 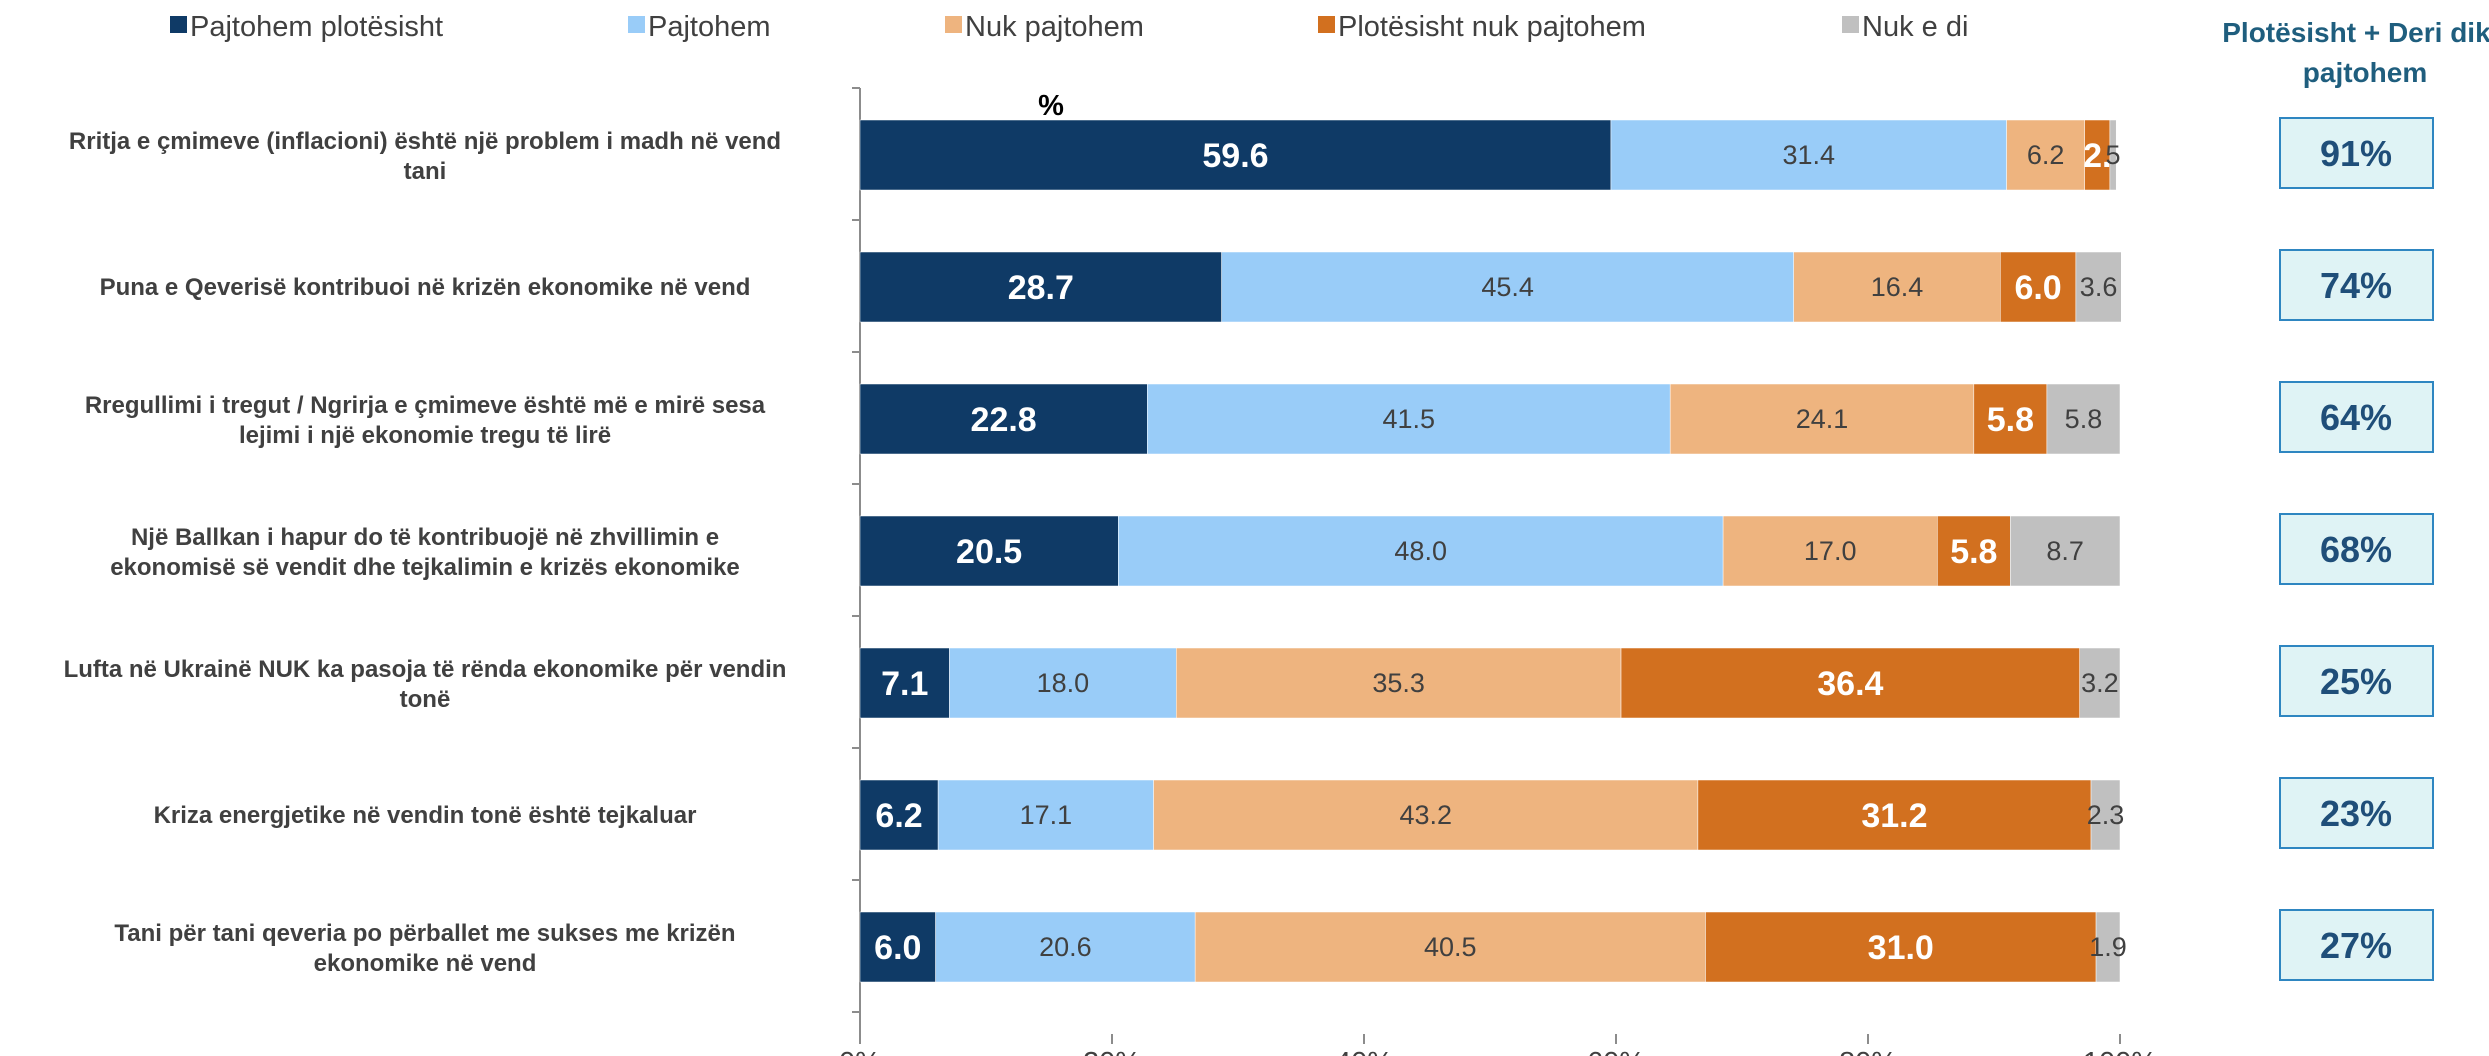 What do you see at coordinates (316, 27) in the screenshot?
I see `legend-label: Pajtohem plotësisht` at bounding box center [316, 27].